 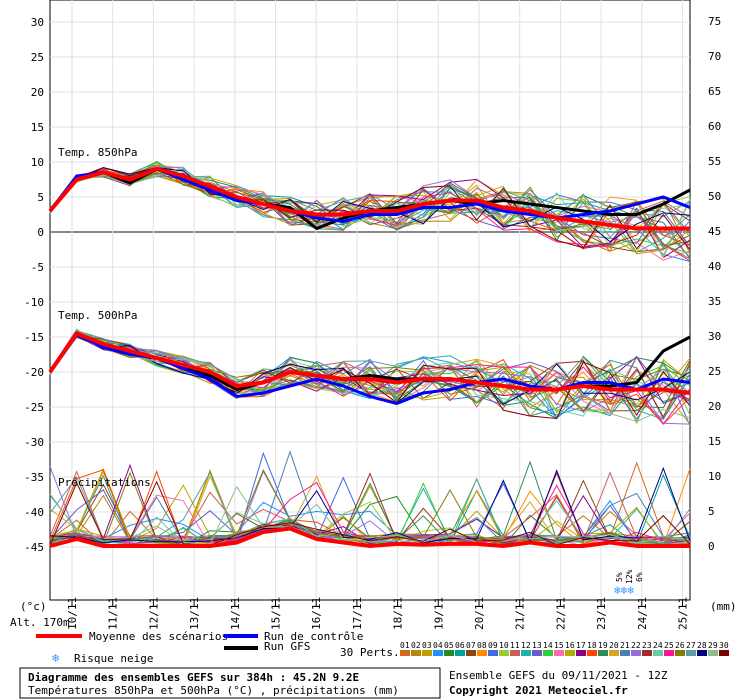 What do you see at coordinates (194, 613) in the screenshot?
I see `x-tick-label: 13/11` at bounding box center [194, 613].